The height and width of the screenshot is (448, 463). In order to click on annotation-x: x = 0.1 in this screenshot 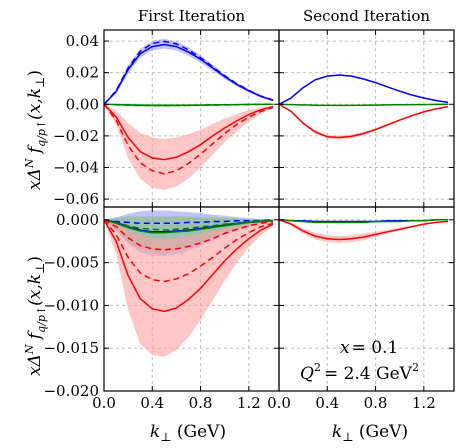, I will do `click(369, 348)`.